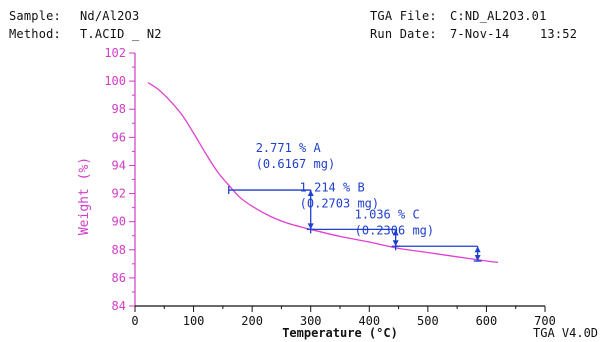 Image resolution: width=601 pixels, height=342 pixels. I want to click on method-value: T.ACID _ N2, so click(121, 34).